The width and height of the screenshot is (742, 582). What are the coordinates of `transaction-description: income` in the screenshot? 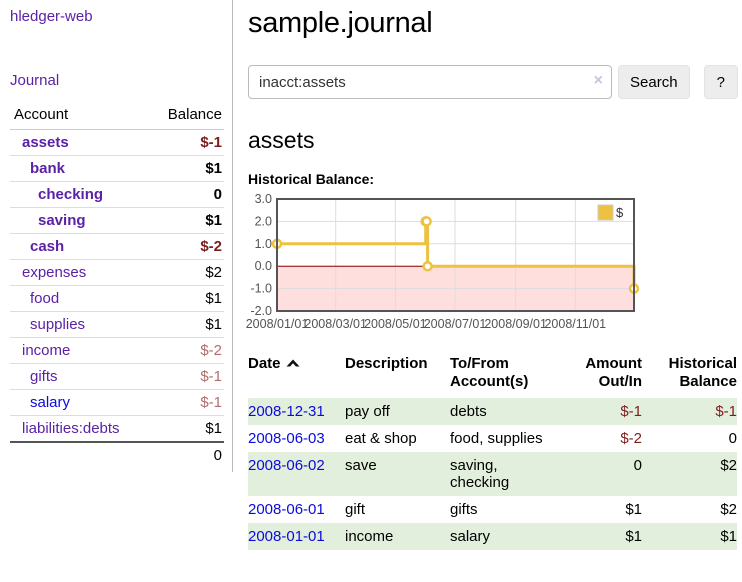 It's located at (397, 536).